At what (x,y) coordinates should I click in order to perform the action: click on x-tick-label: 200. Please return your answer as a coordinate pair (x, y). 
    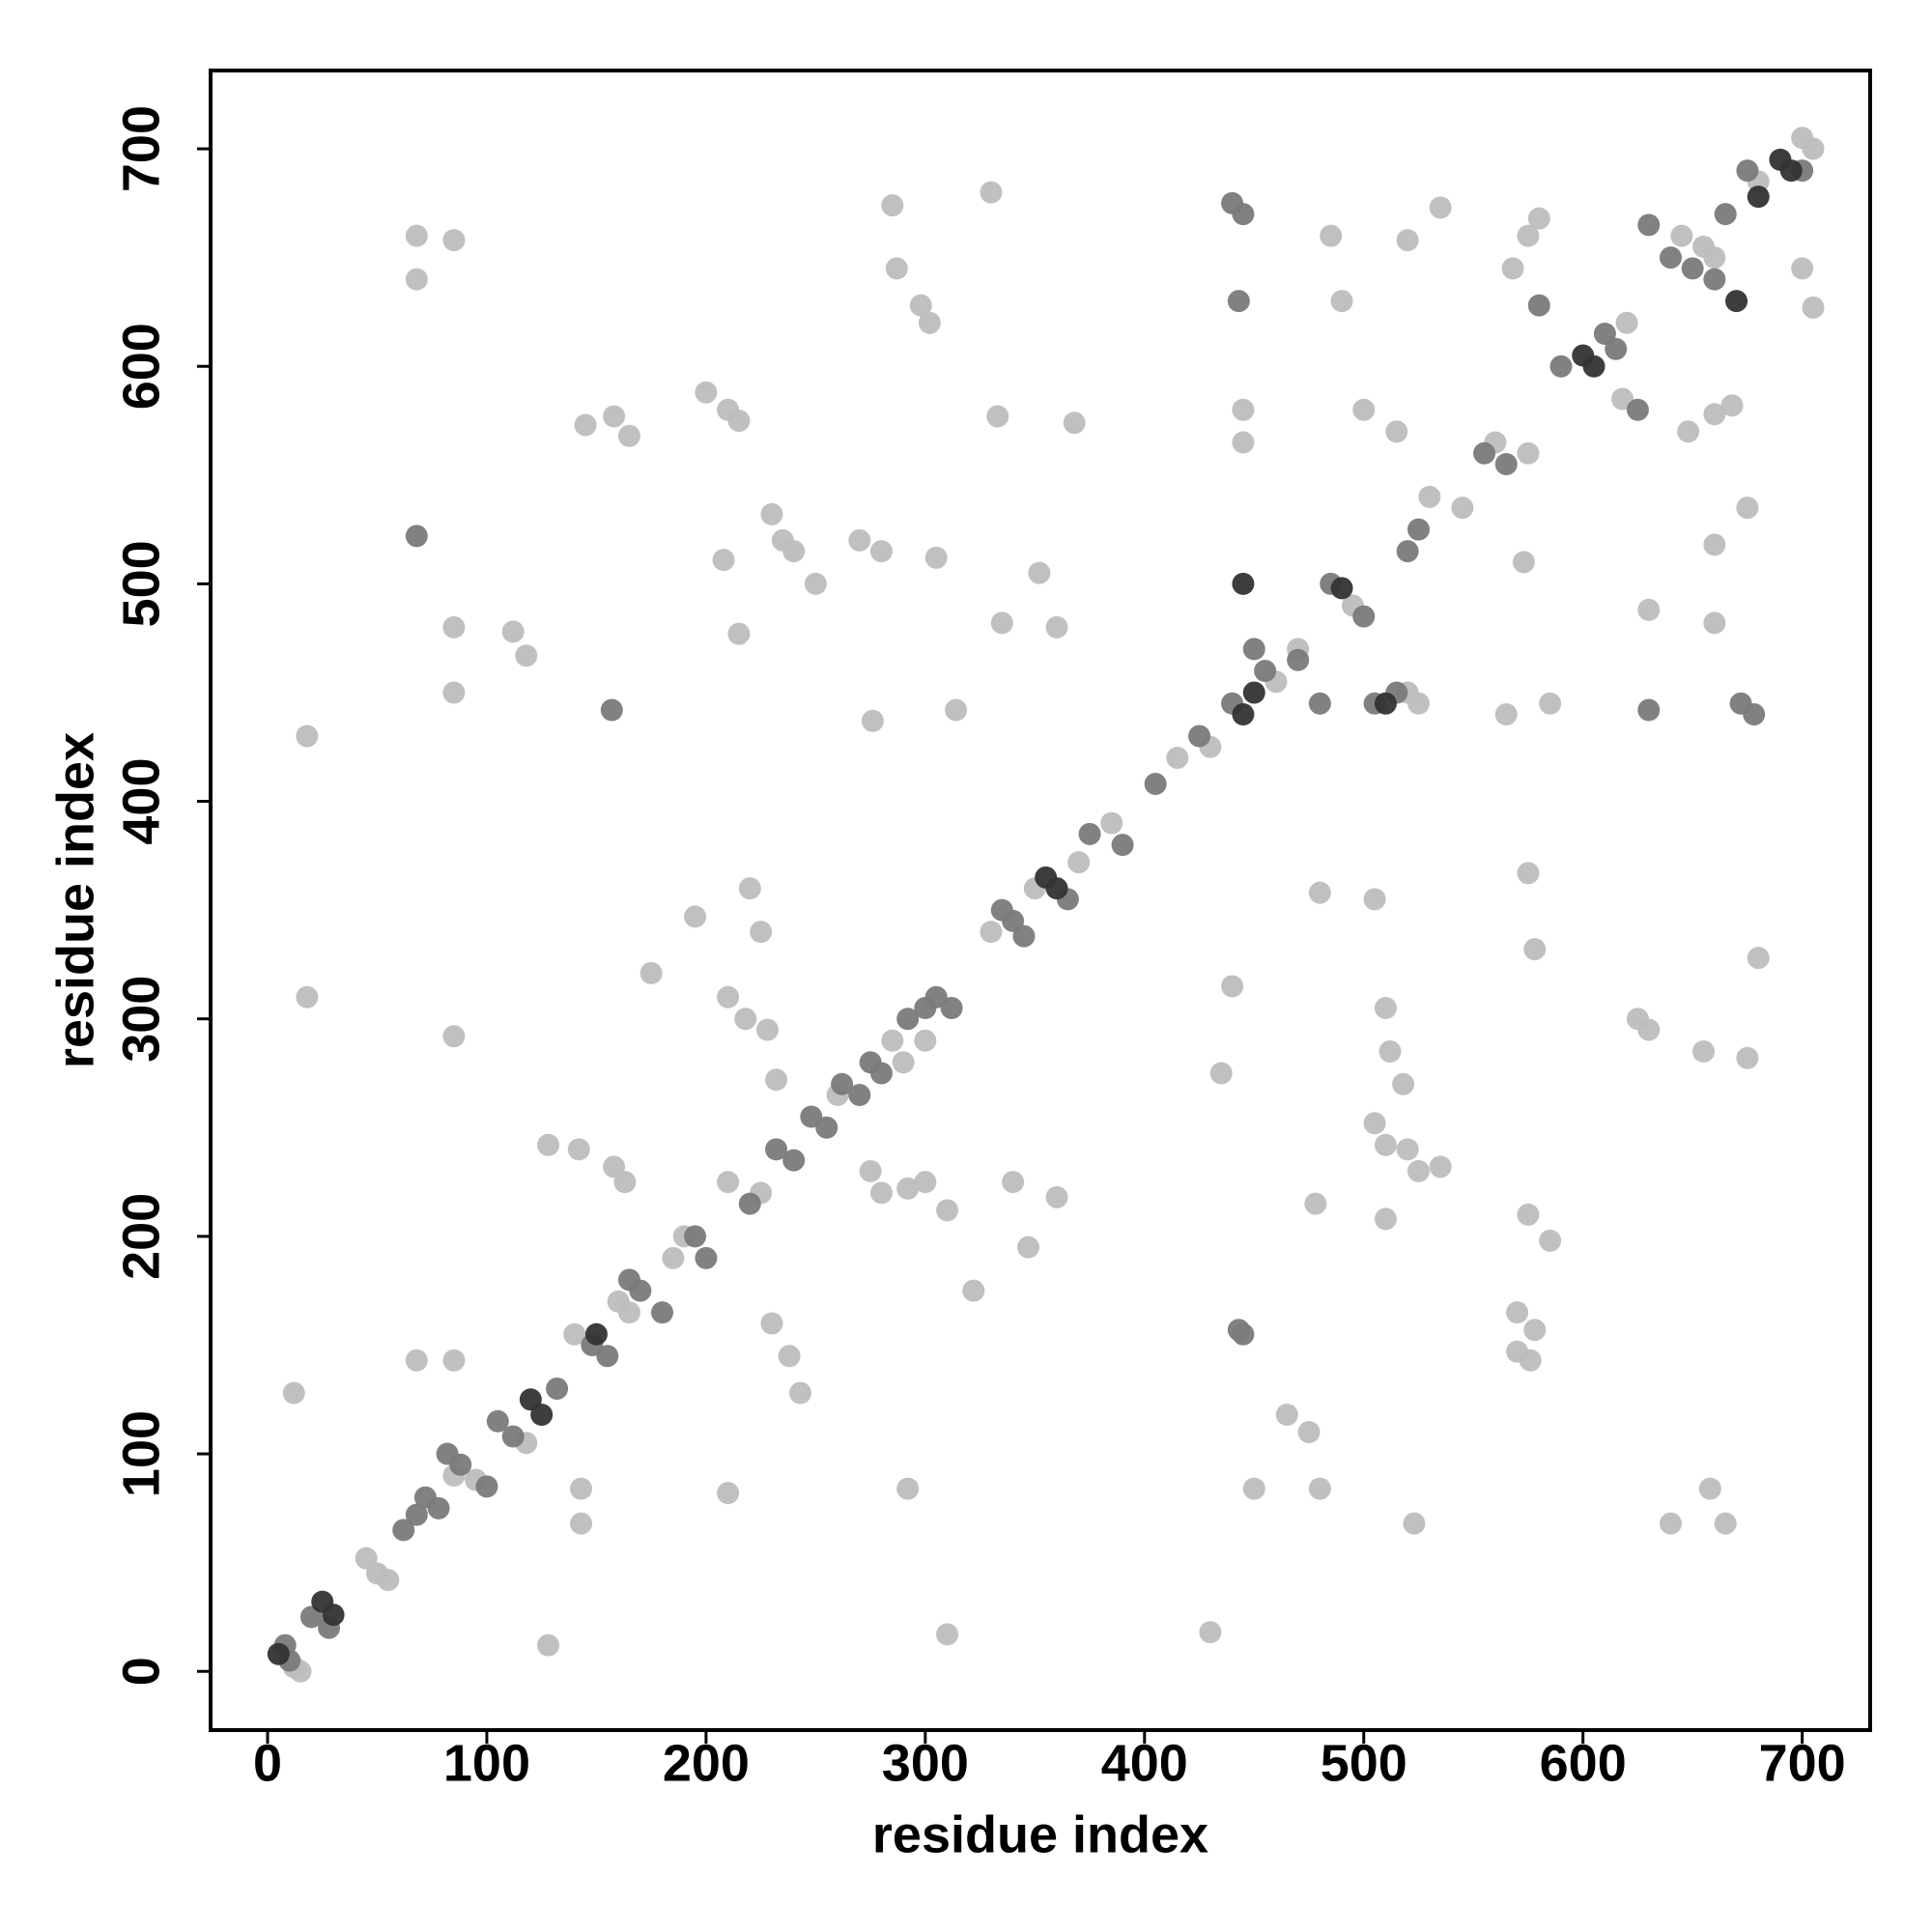
    Looking at the image, I should click on (706, 1763).